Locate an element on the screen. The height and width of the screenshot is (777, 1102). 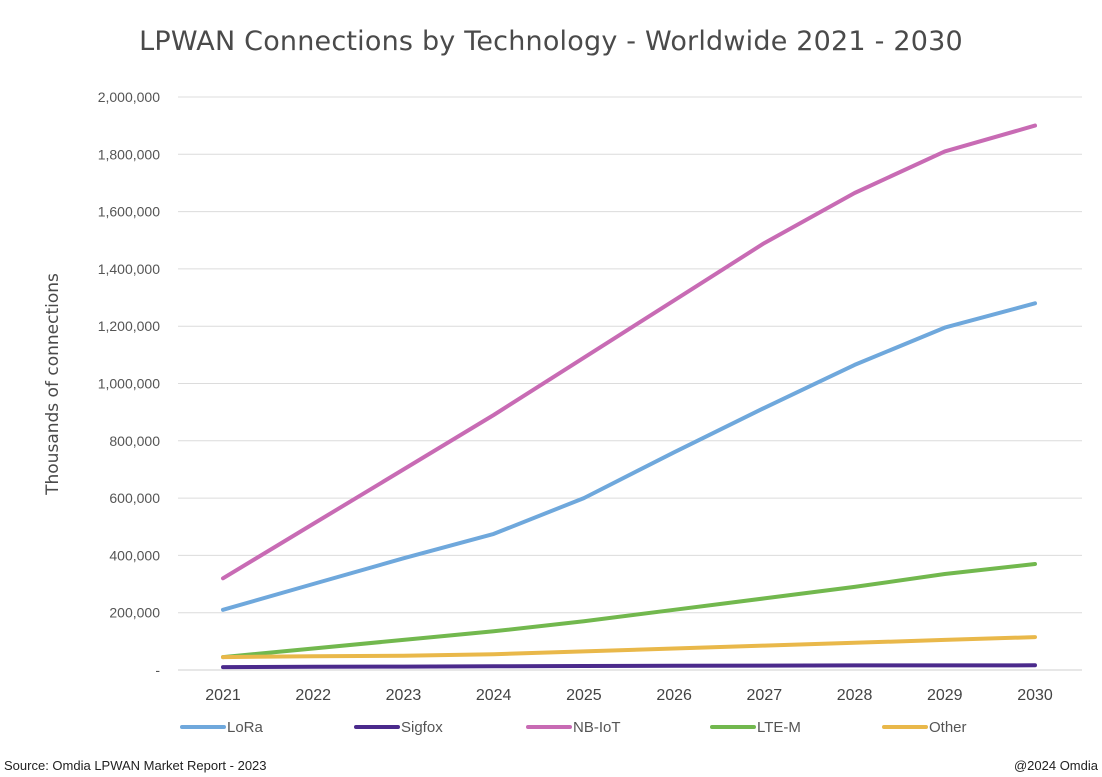
x-tick-label: 2023 is located at coordinates (404, 695).